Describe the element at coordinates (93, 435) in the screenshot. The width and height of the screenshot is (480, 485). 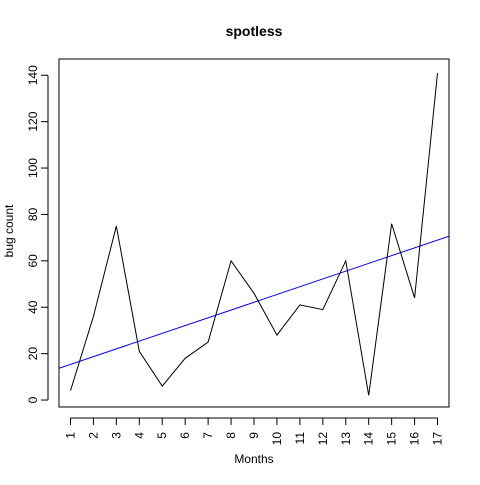
I see `x-tick-label: 2` at that location.